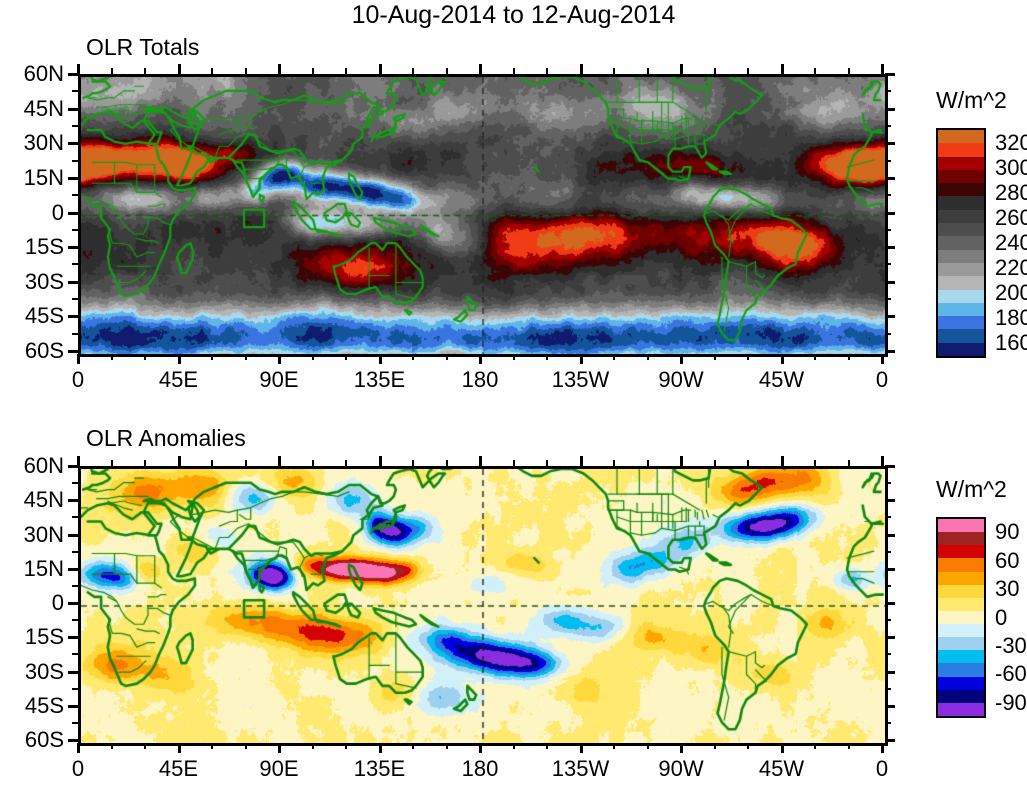 This screenshot has width=1027, height=788. I want to click on colorbar-tick-label: 160, so click(1011, 342).